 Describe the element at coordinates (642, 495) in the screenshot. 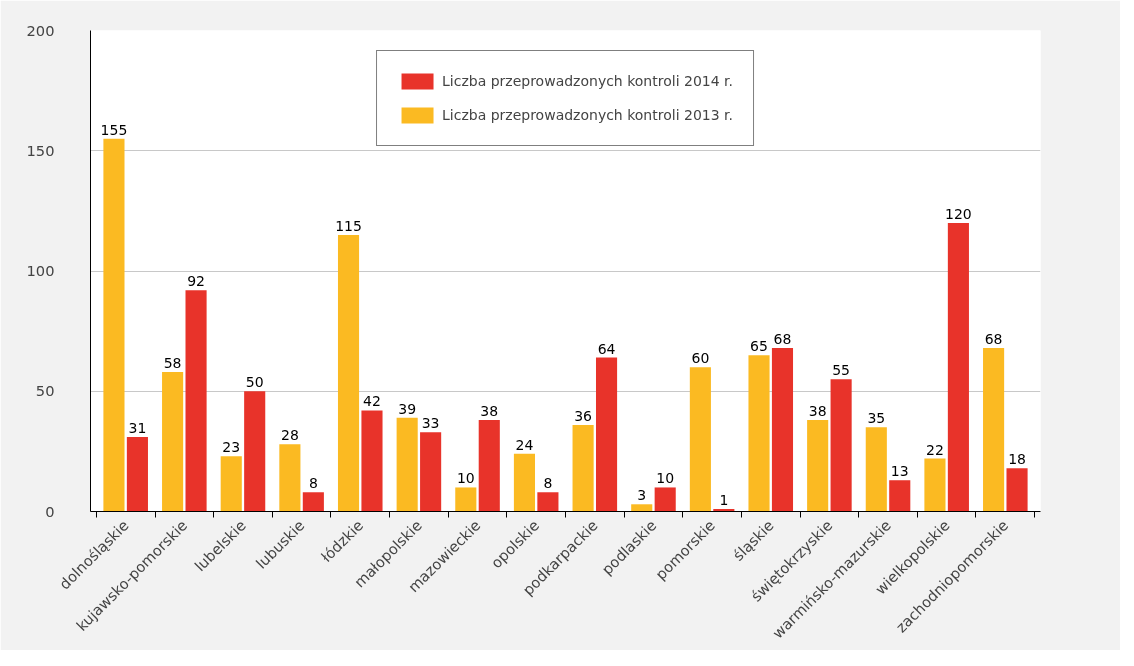

I see `data-label: 3` at that location.